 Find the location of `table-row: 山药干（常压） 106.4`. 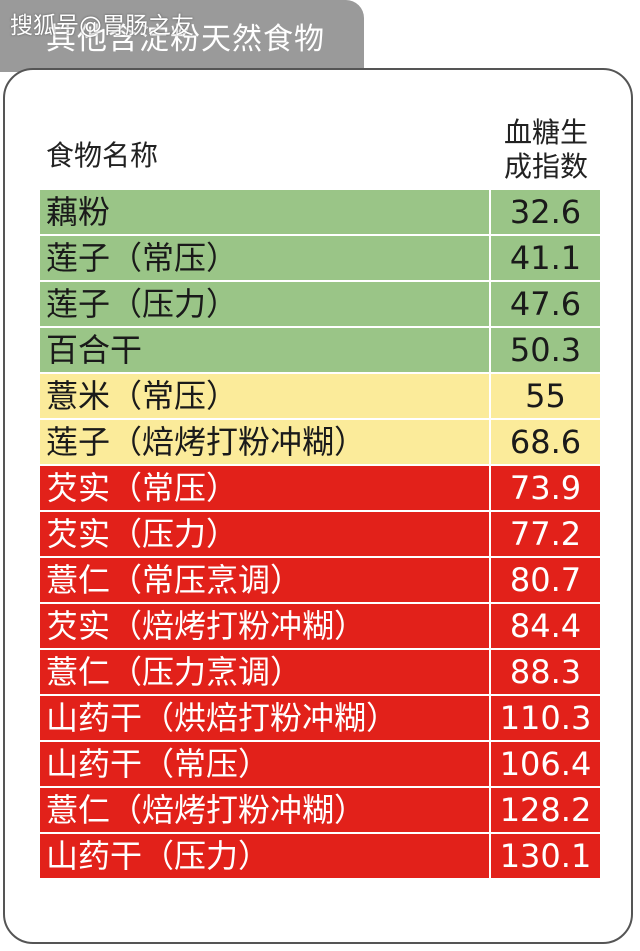

table-row: 山药干（常压） 106.4 is located at coordinates (320, 764).